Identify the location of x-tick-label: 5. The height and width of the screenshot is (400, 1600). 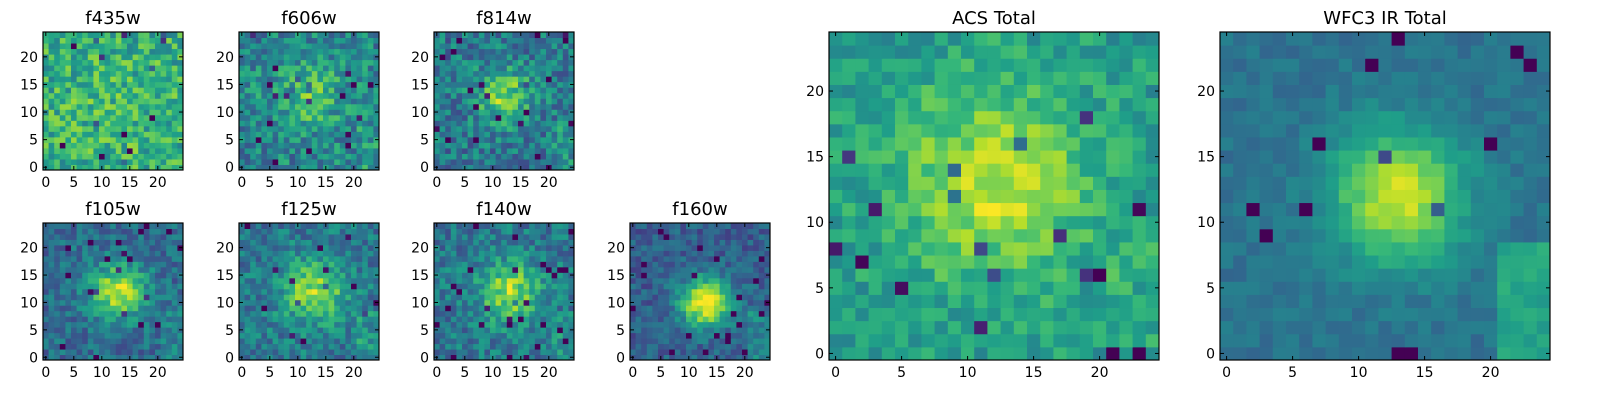
(73, 373).